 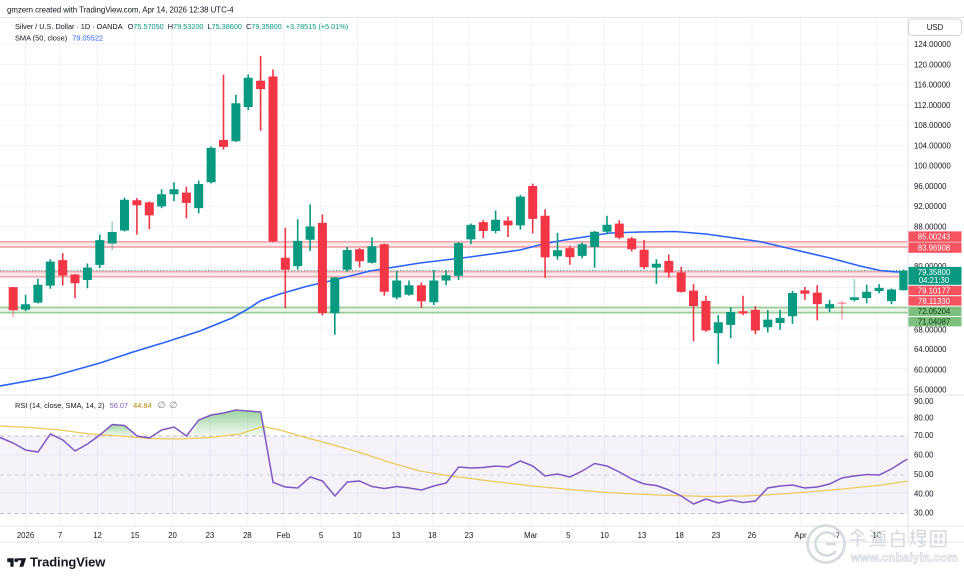 What do you see at coordinates (930, 369) in the screenshot?
I see `svg-text: 60.00000` at bounding box center [930, 369].